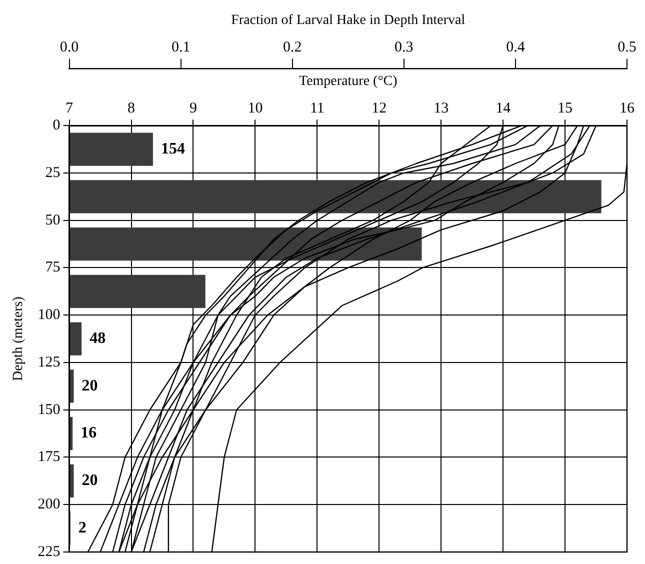 The width and height of the screenshot is (645, 564). I want to click on y-tick-label: 175, so click(49, 457).